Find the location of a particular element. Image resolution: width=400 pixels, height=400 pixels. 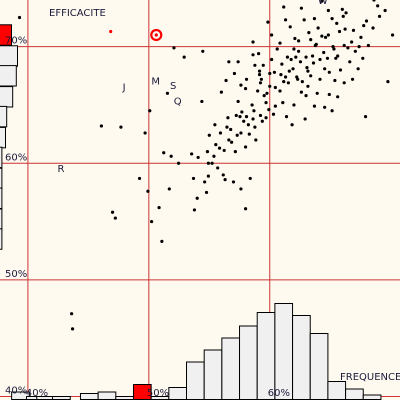

y-tick-label-1: 50% is located at coordinates (16, 274).